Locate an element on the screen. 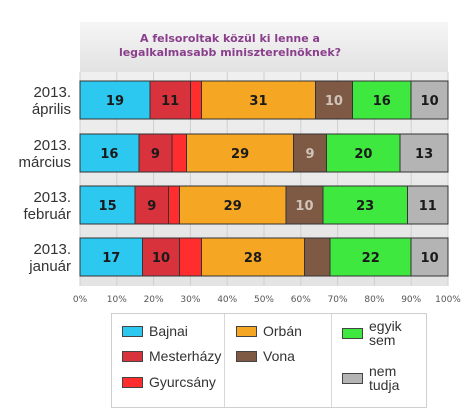  data-label: 17 is located at coordinates (111, 258).